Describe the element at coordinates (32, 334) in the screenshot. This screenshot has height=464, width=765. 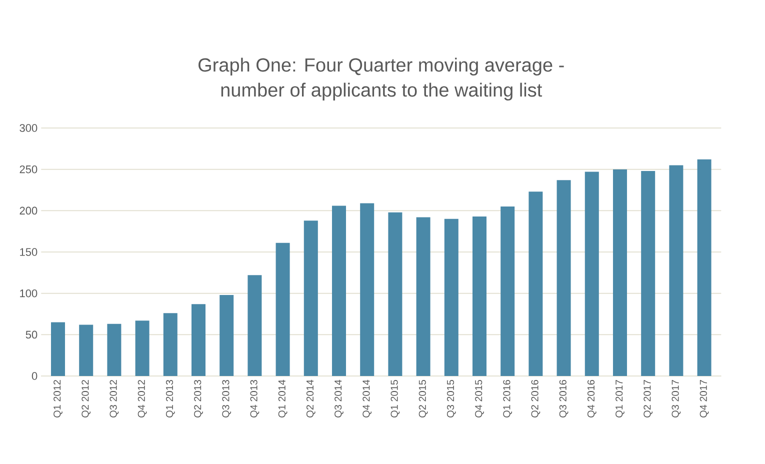
I see `y-tick-label: 50` at that location.